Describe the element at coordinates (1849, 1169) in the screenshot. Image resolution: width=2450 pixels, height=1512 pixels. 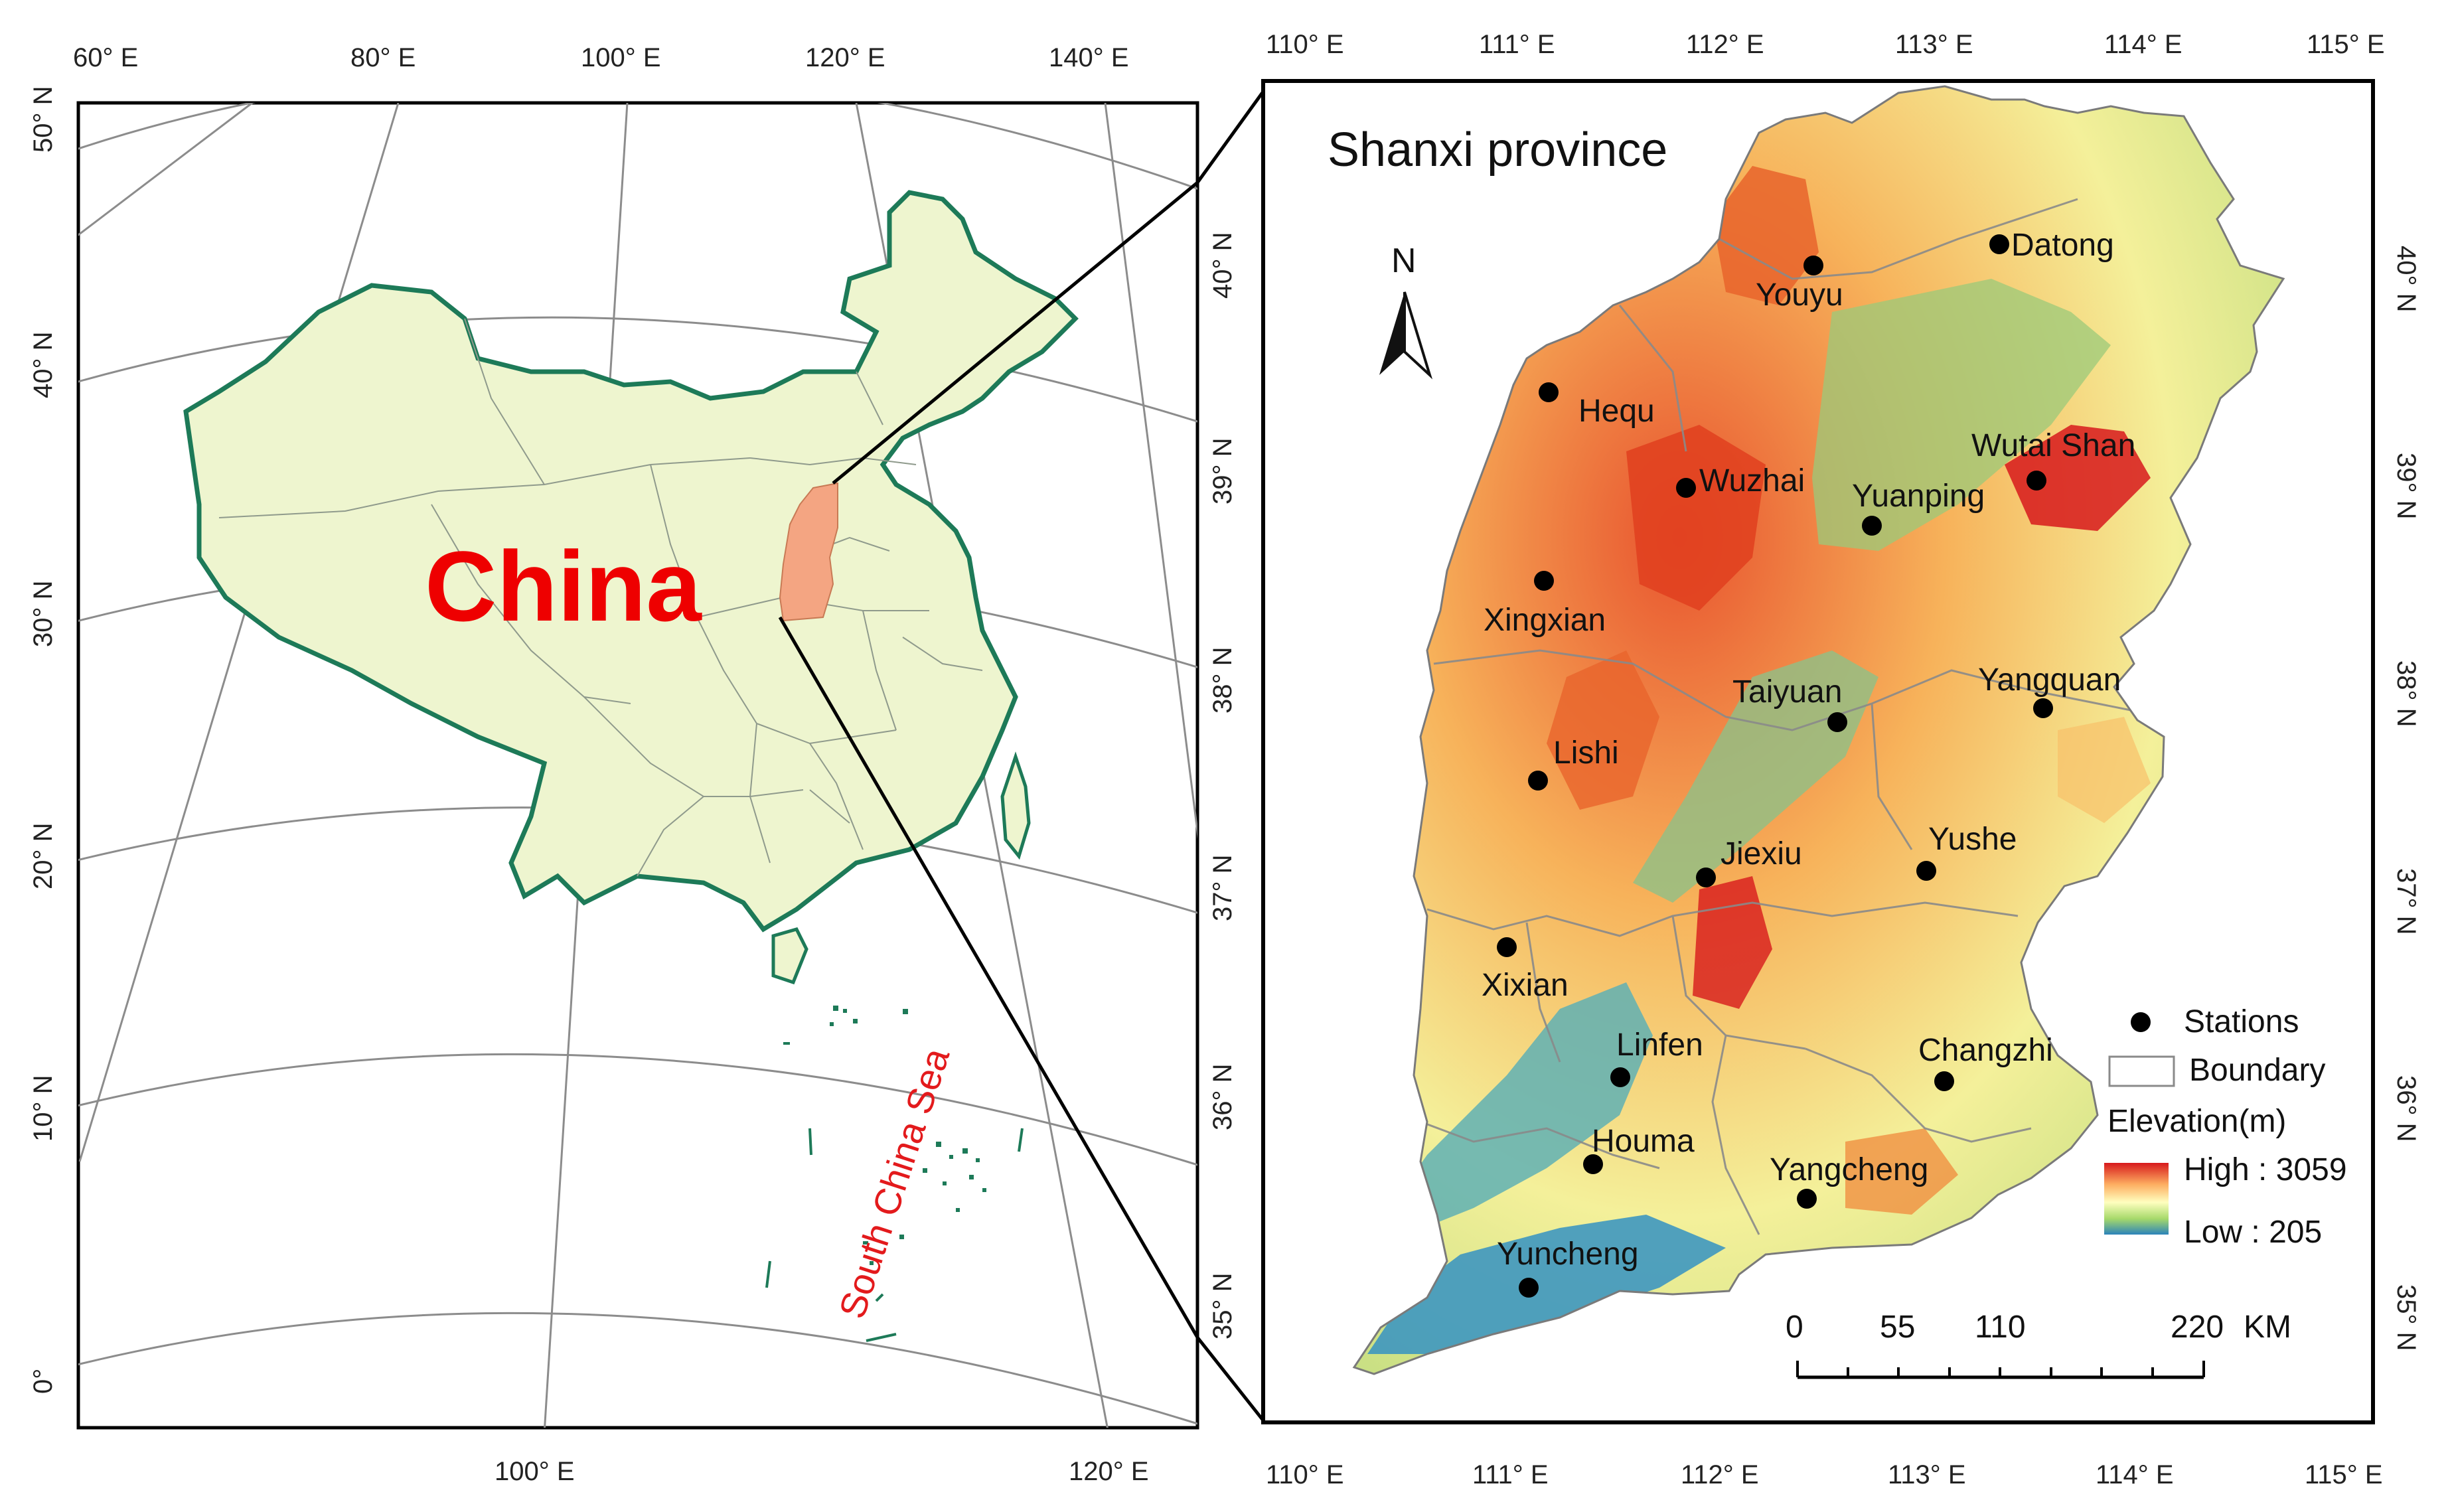
I see `station-label: Yangcheng` at that location.